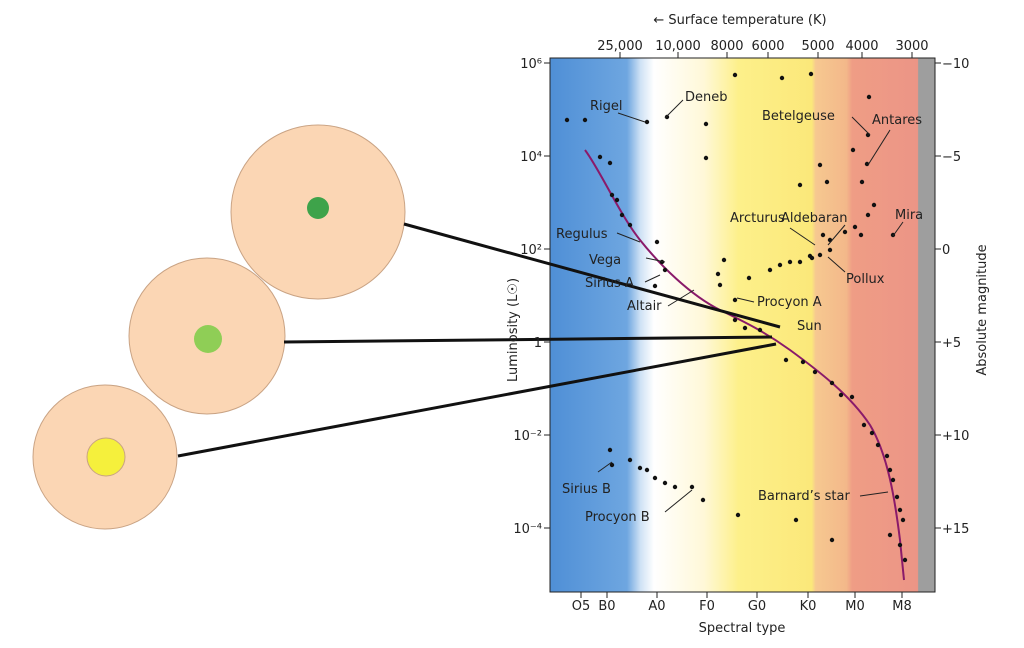  Describe the element at coordinates (814, 218) in the screenshot. I see `star-label: Aldebaran` at that location.